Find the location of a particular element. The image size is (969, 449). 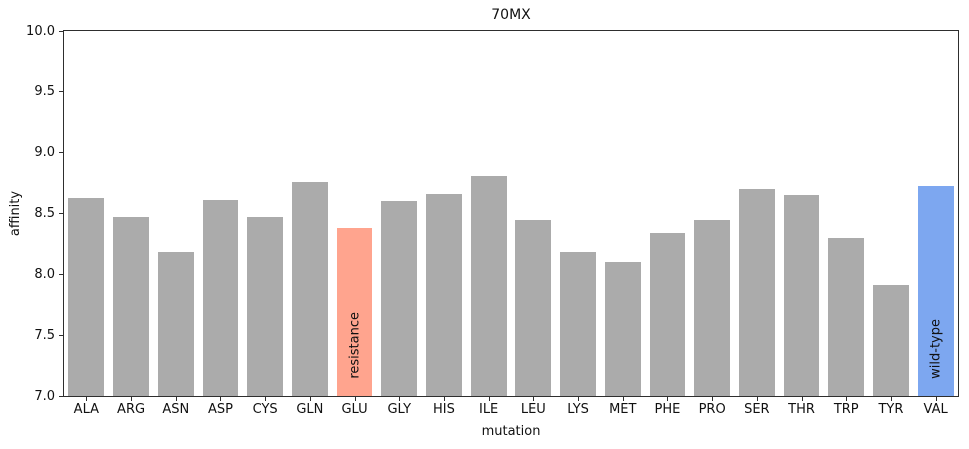

bar-trp is located at coordinates (846, 316).